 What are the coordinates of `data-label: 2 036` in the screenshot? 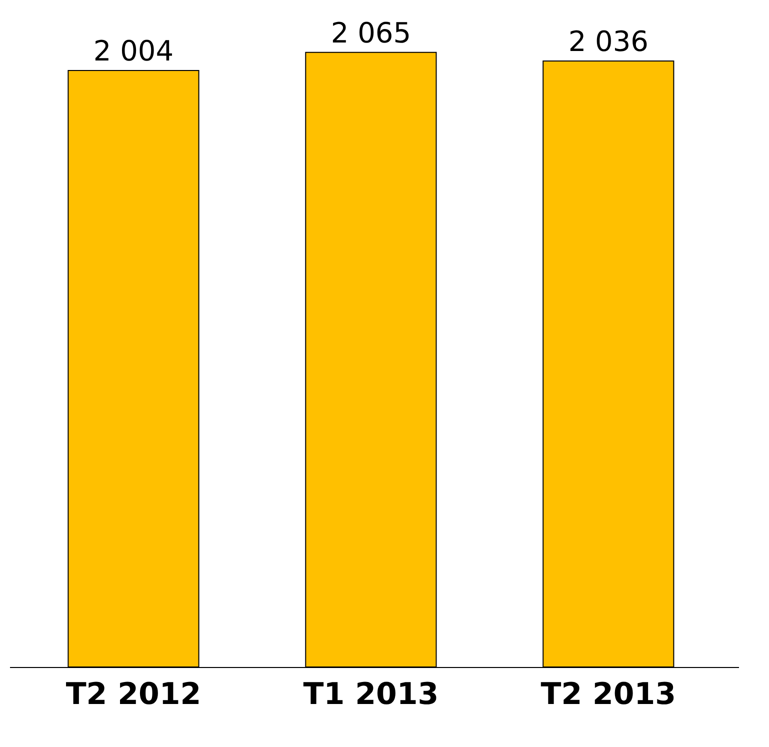 It's located at (608, 41).